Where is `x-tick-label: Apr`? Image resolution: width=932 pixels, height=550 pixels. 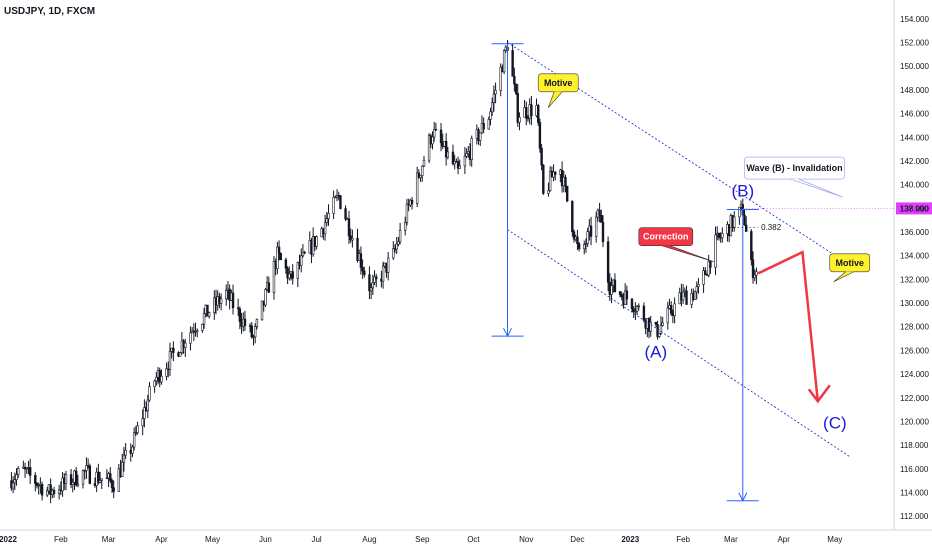
x-tick-label: Apr is located at coordinates (161, 539).